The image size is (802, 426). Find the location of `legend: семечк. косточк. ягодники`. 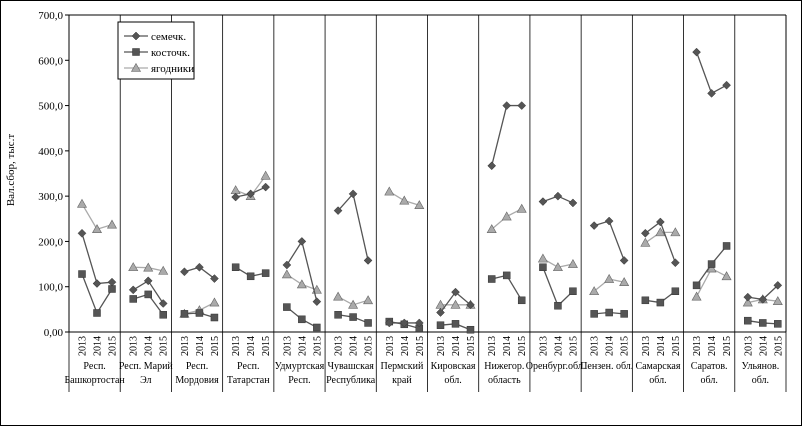

legend: семечк. косточк. ягодники is located at coordinates (156, 50).